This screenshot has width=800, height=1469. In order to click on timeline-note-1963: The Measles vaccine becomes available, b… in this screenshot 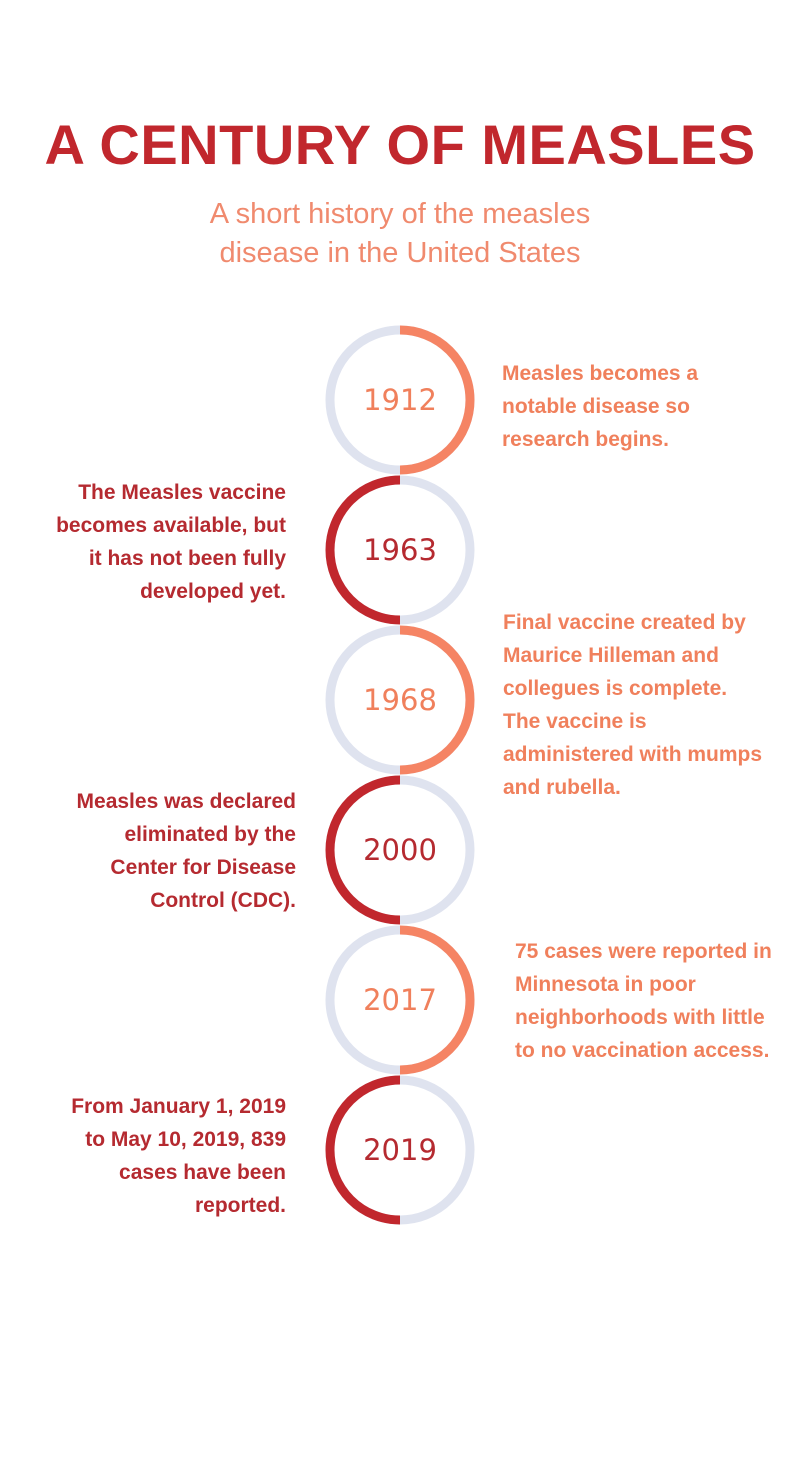, I will do `click(171, 542)`.